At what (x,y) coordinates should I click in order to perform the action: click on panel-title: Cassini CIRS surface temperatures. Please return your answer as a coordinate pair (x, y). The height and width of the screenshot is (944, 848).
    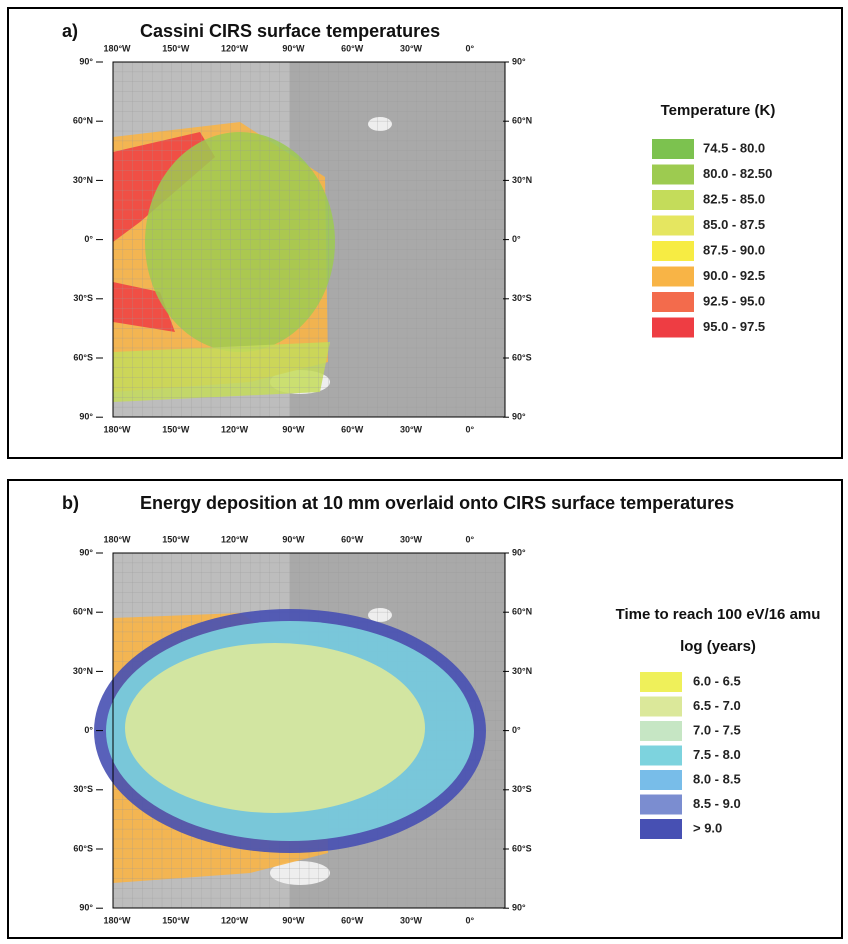
    Looking at the image, I should click on (290, 31).